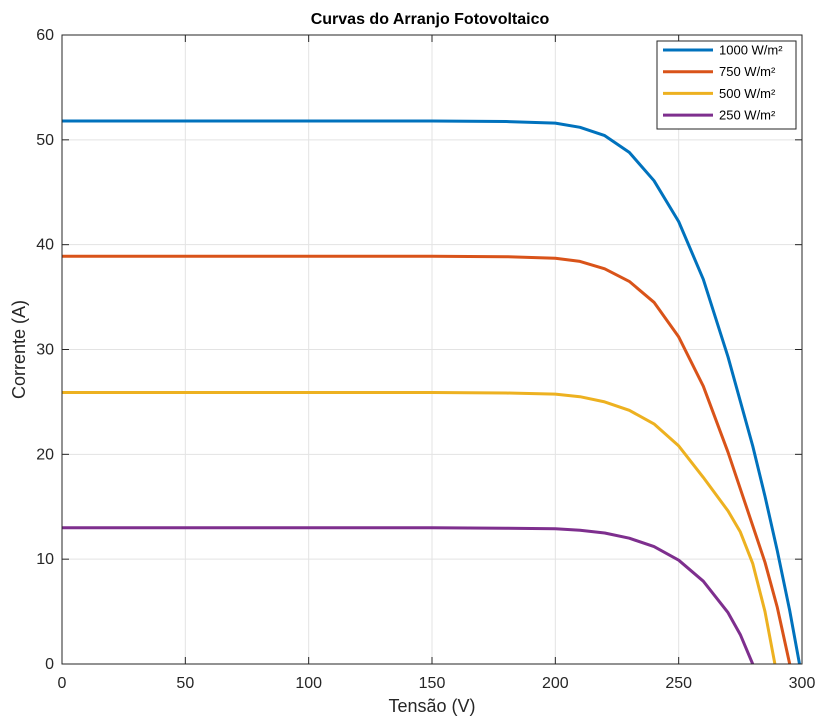  I want to click on y-tick-label: 40, so click(45, 245).